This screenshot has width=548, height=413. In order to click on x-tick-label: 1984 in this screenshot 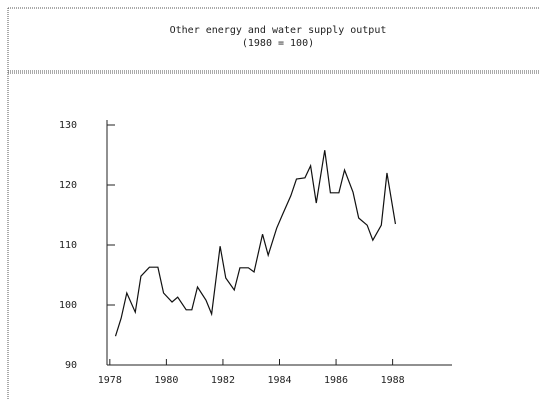, I will do `click(279, 380)`.